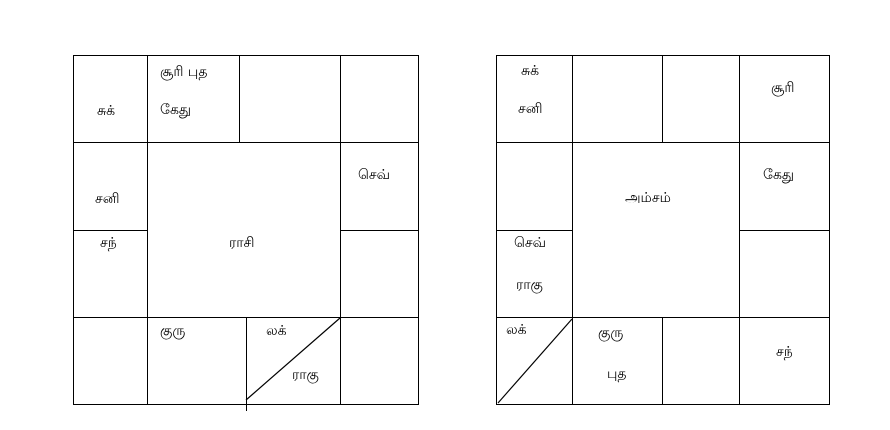 The height and width of the screenshot is (430, 890). What do you see at coordinates (529, 285) in the screenshot?
I see `amsam-house-left-lower-line2: ராகு` at bounding box center [529, 285].